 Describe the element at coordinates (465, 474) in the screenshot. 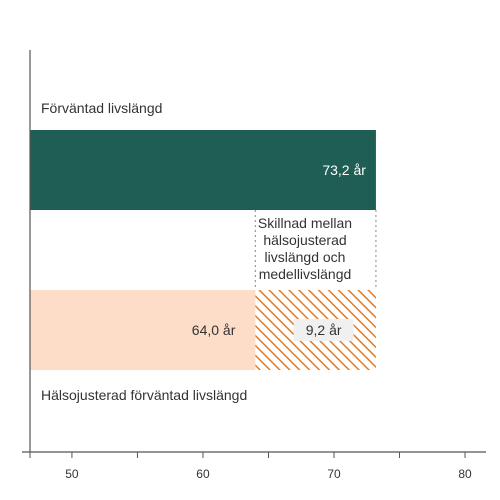

I see `x-tick-label-80: 80` at that location.